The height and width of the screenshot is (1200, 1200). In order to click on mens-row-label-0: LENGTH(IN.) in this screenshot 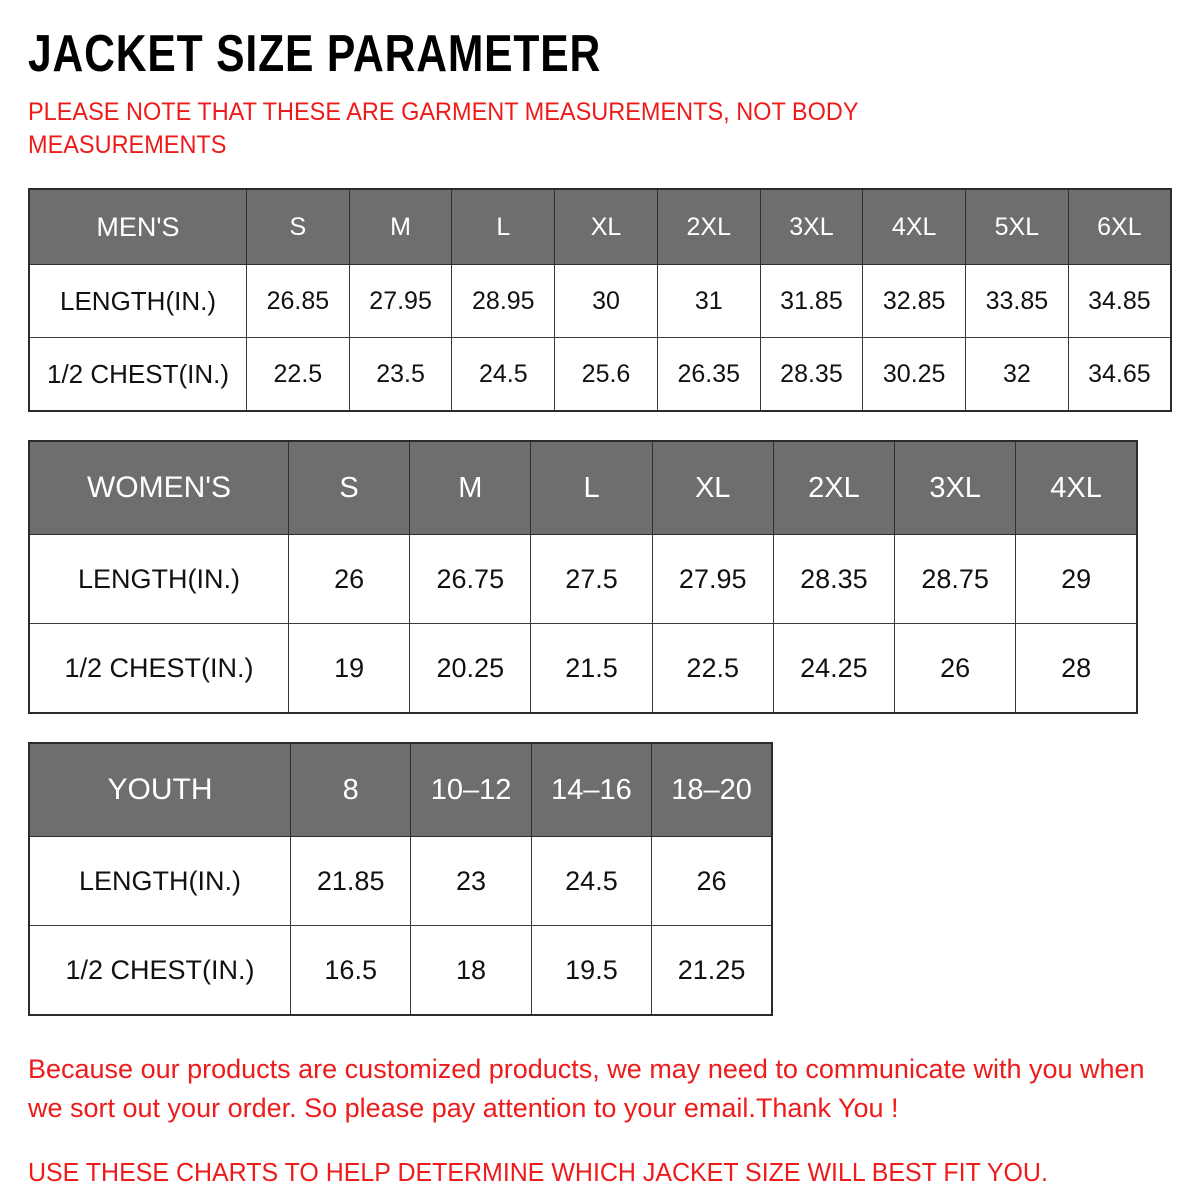, I will do `click(137, 301)`.